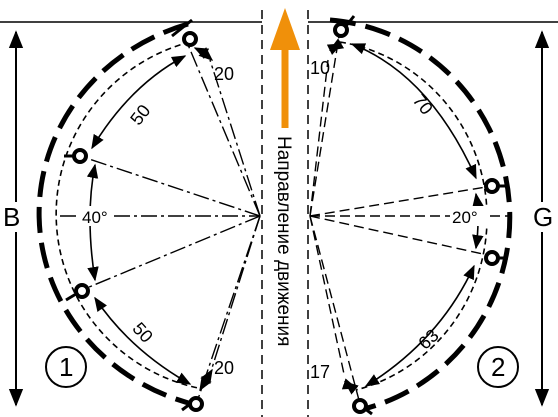 The width and height of the screenshot is (558, 417). I want to click on wheel-left-number-badge: 1, so click(66, 367).